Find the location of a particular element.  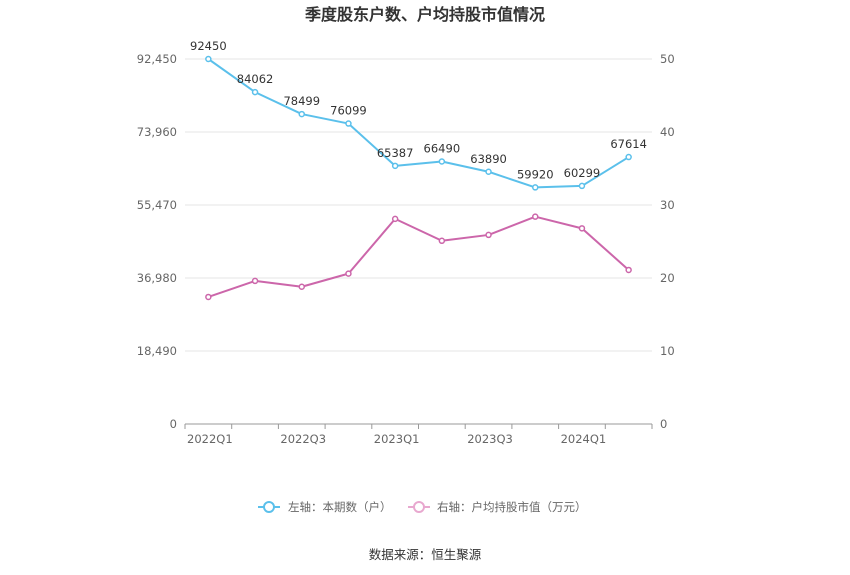

data-source: 数据来源：恒生聚源 is located at coordinates (425, 554).